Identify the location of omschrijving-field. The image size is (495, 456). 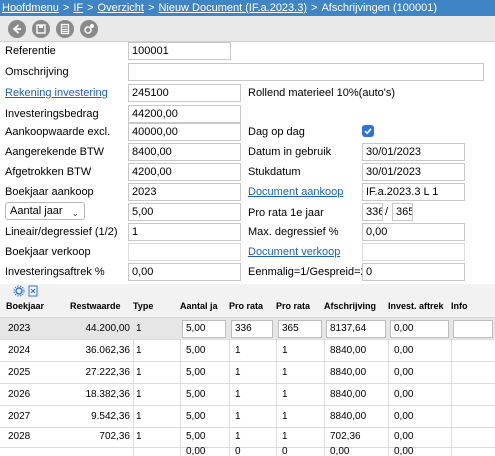
(306, 72).